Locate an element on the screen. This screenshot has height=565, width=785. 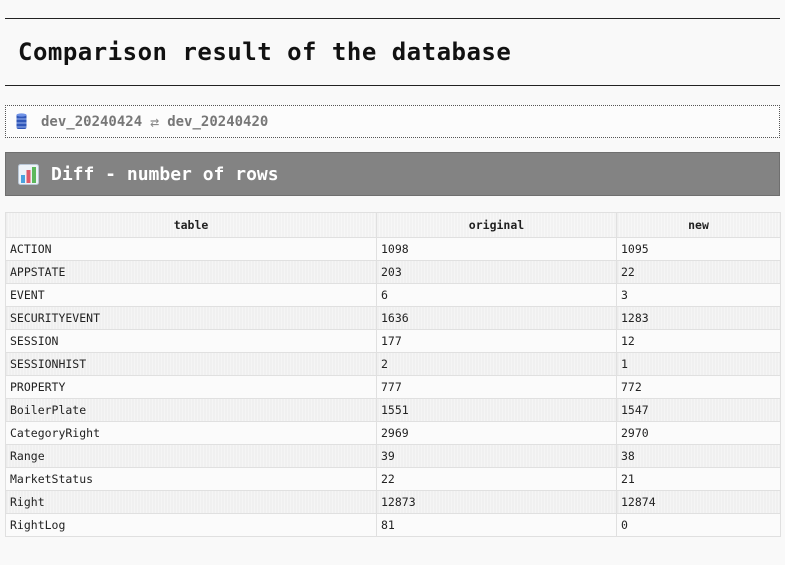
table-row: RightLog 81 0 is located at coordinates (393, 525).